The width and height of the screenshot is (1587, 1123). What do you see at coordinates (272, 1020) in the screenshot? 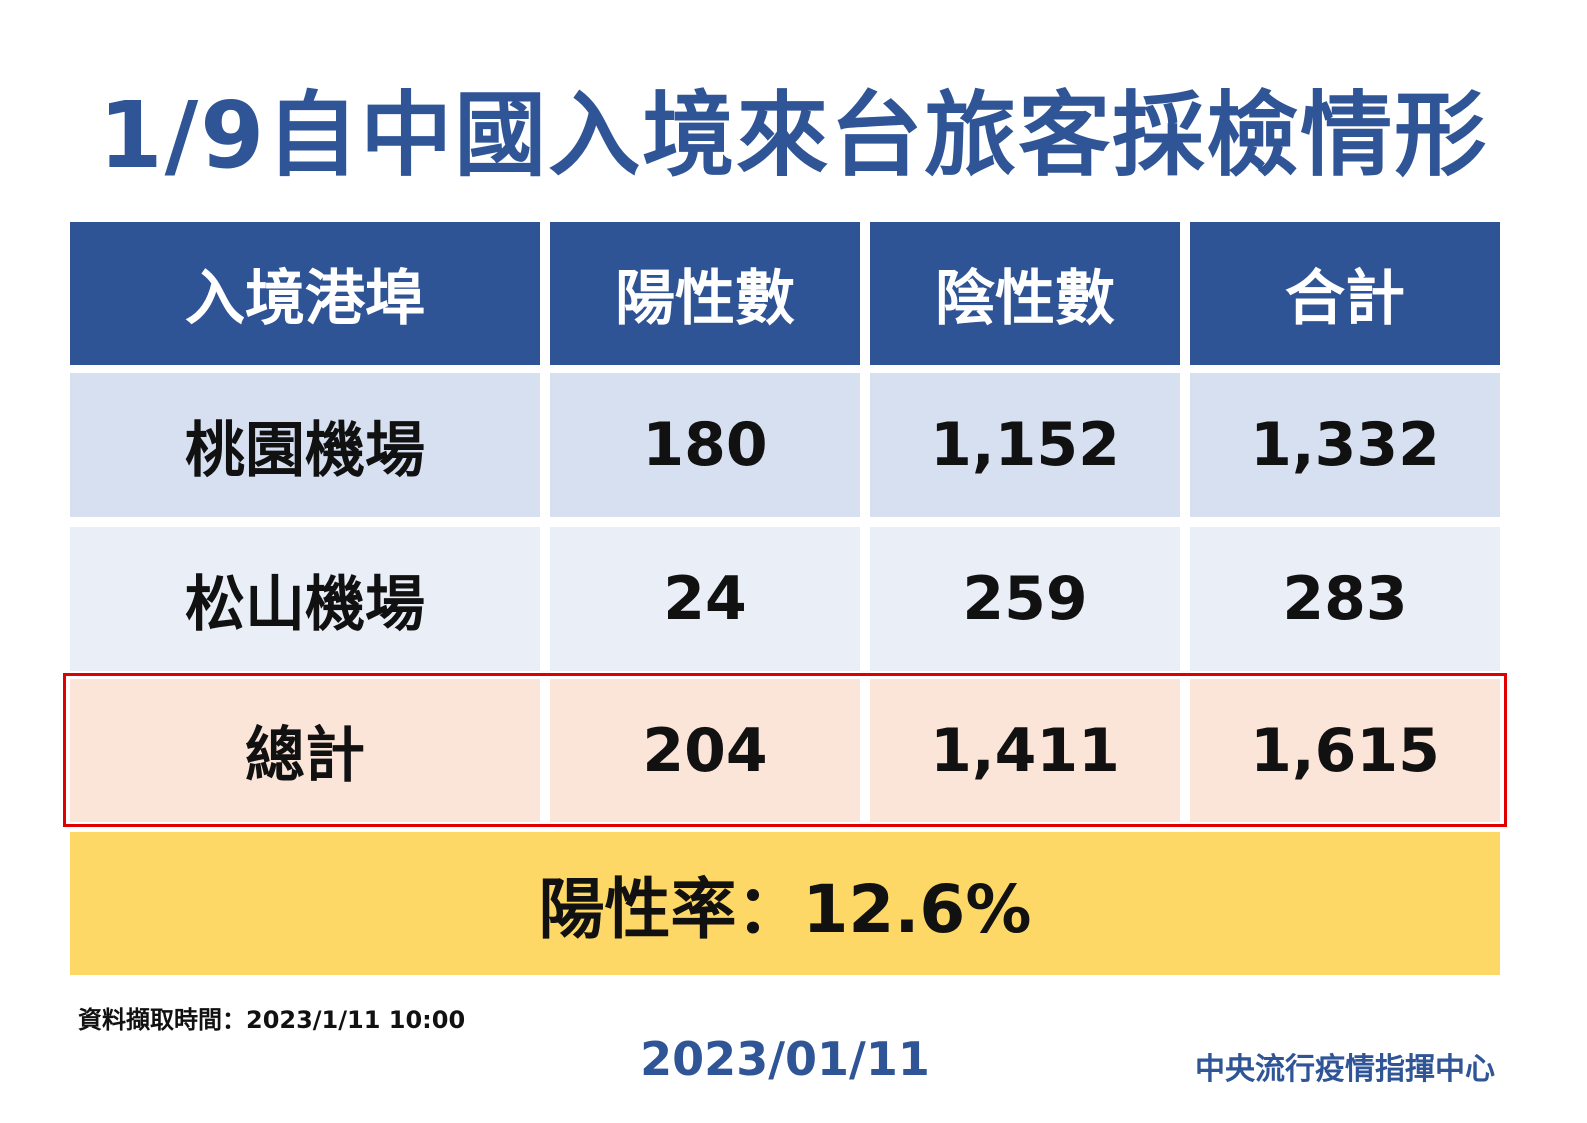
I see `data-time-note: 資料擷取時間：2023/1/11 10:00` at bounding box center [272, 1020].